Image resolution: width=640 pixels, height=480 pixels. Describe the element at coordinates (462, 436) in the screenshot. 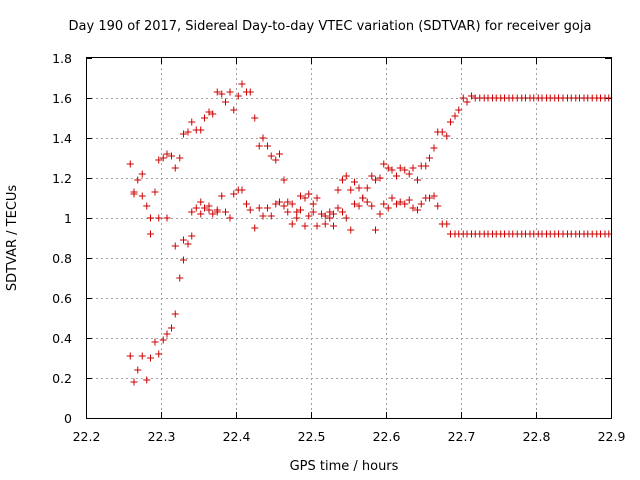

I see `x-tick-label: 22.7` at that location.